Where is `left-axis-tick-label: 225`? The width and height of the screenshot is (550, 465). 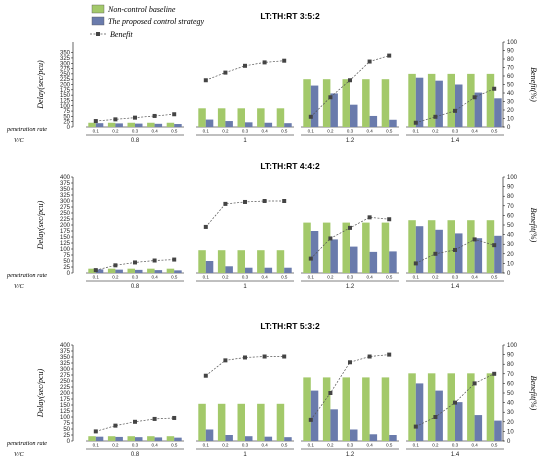 left-axis-tick-label: 225 is located at coordinates (65, 80).